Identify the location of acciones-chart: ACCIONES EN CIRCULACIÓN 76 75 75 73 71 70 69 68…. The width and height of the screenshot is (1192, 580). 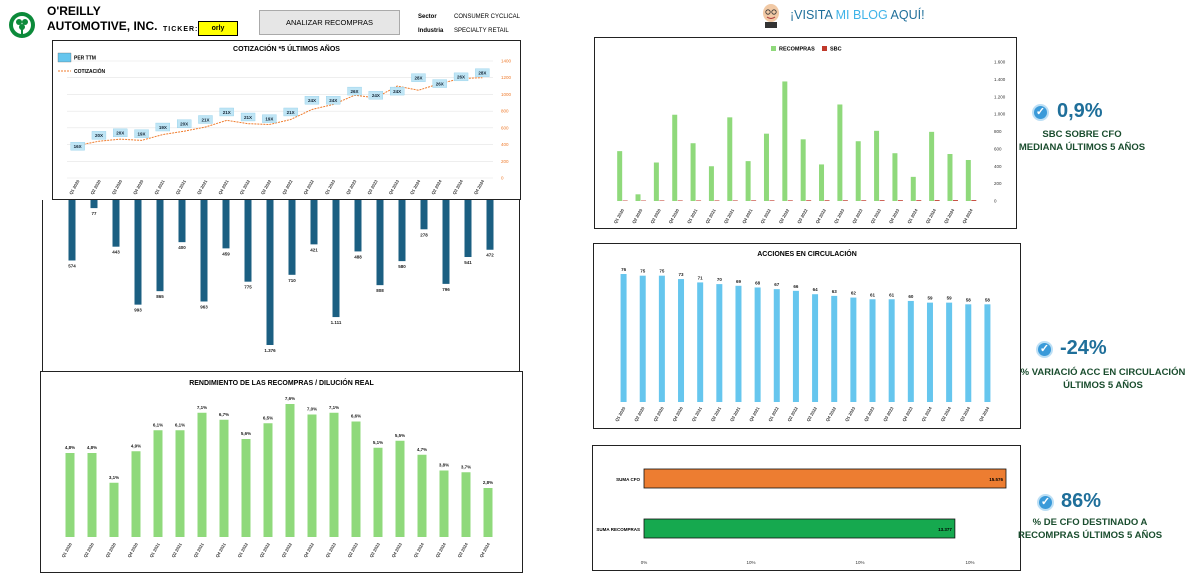
(807, 336).